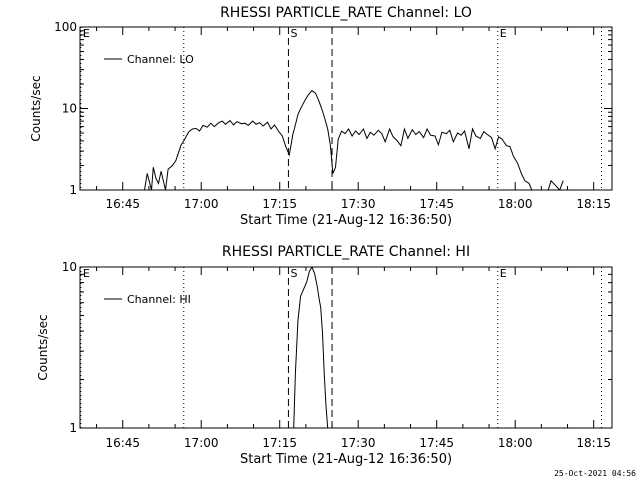  Describe the element at coordinates (503, 33) in the screenshot. I see `lo-marker-label-4: E` at that location.